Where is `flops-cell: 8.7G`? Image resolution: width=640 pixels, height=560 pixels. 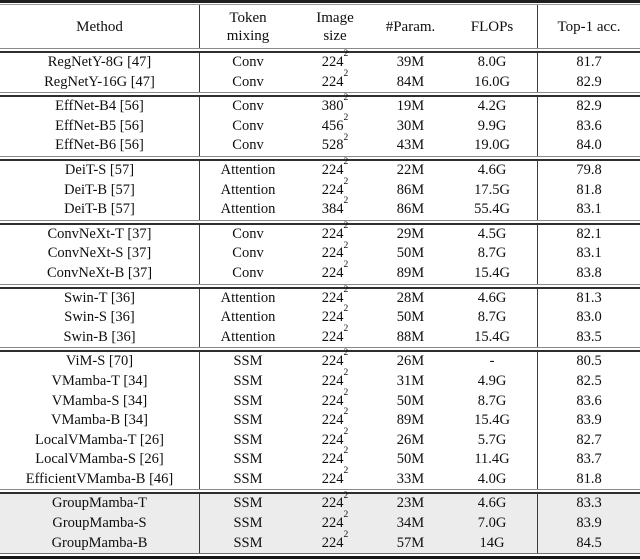 flops-cell: 8.7G is located at coordinates (492, 400).